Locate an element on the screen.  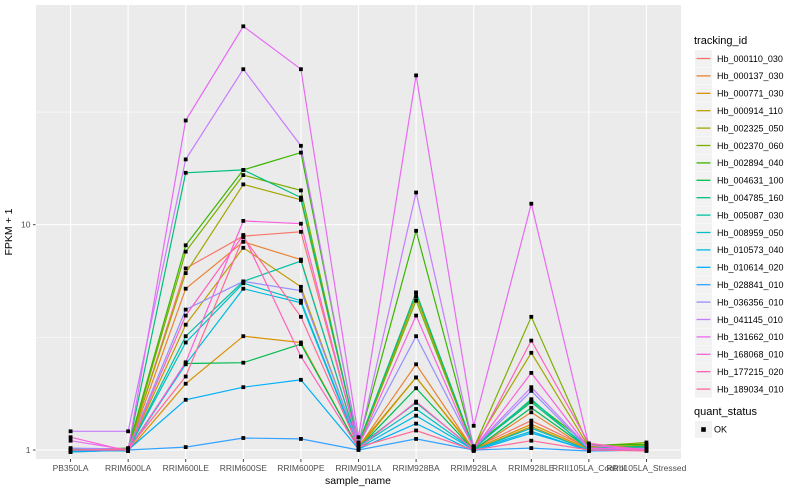
x-tick-label: RRIM928BA is located at coordinates (416, 468).